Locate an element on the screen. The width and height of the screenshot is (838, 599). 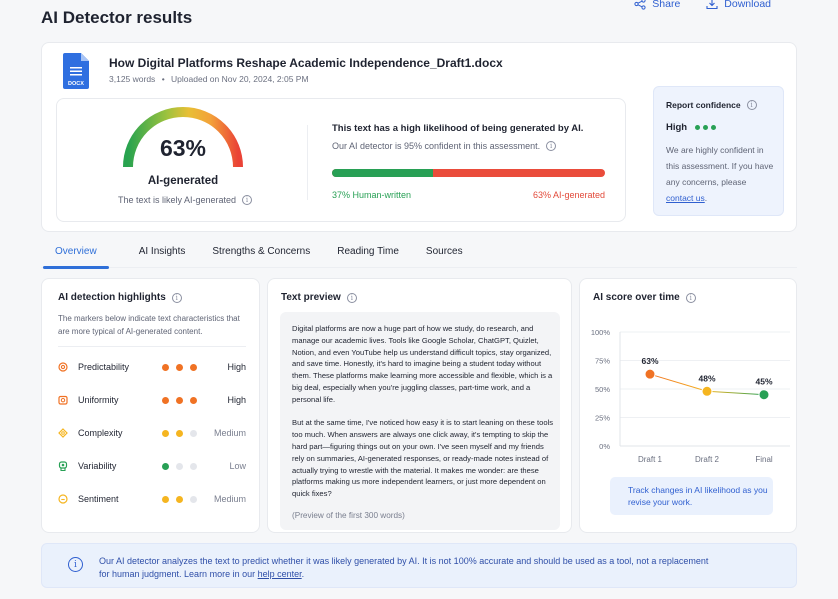
highlight-name: Uniformity is located at coordinates (98, 400).